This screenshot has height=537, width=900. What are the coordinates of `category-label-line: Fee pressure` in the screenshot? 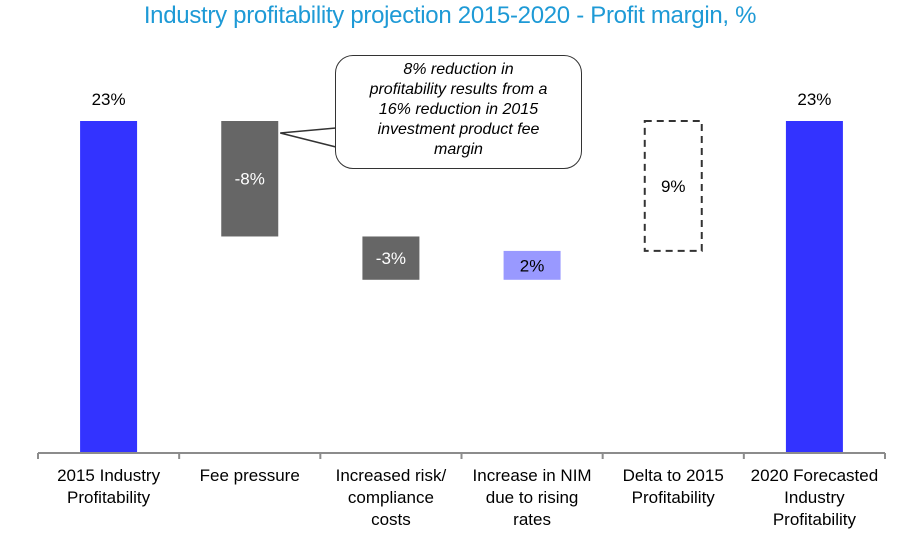 It's located at (249, 475).